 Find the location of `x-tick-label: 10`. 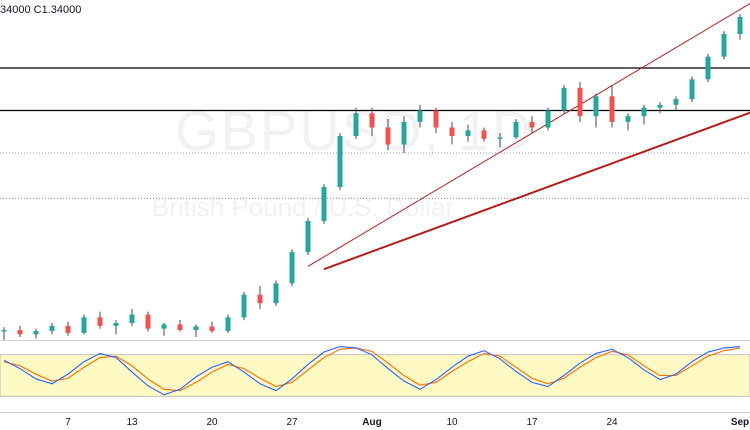

x-tick-label: 10 is located at coordinates (452, 422).